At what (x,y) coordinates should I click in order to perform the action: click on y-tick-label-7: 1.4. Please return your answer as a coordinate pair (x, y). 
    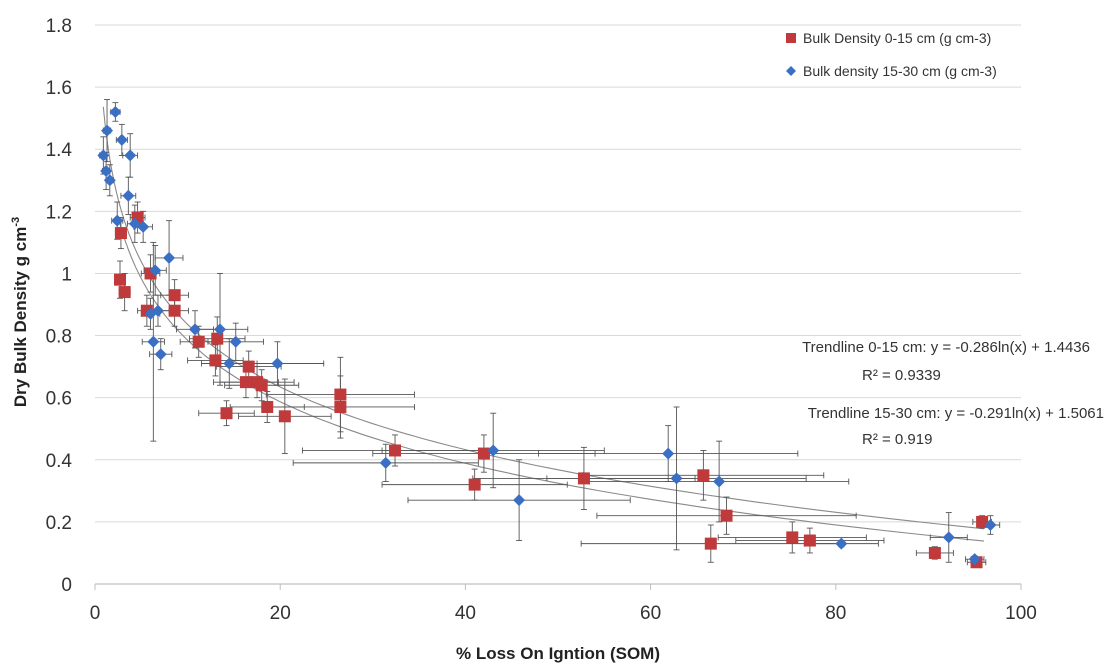
    Looking at the image, I should click on (59, 150).